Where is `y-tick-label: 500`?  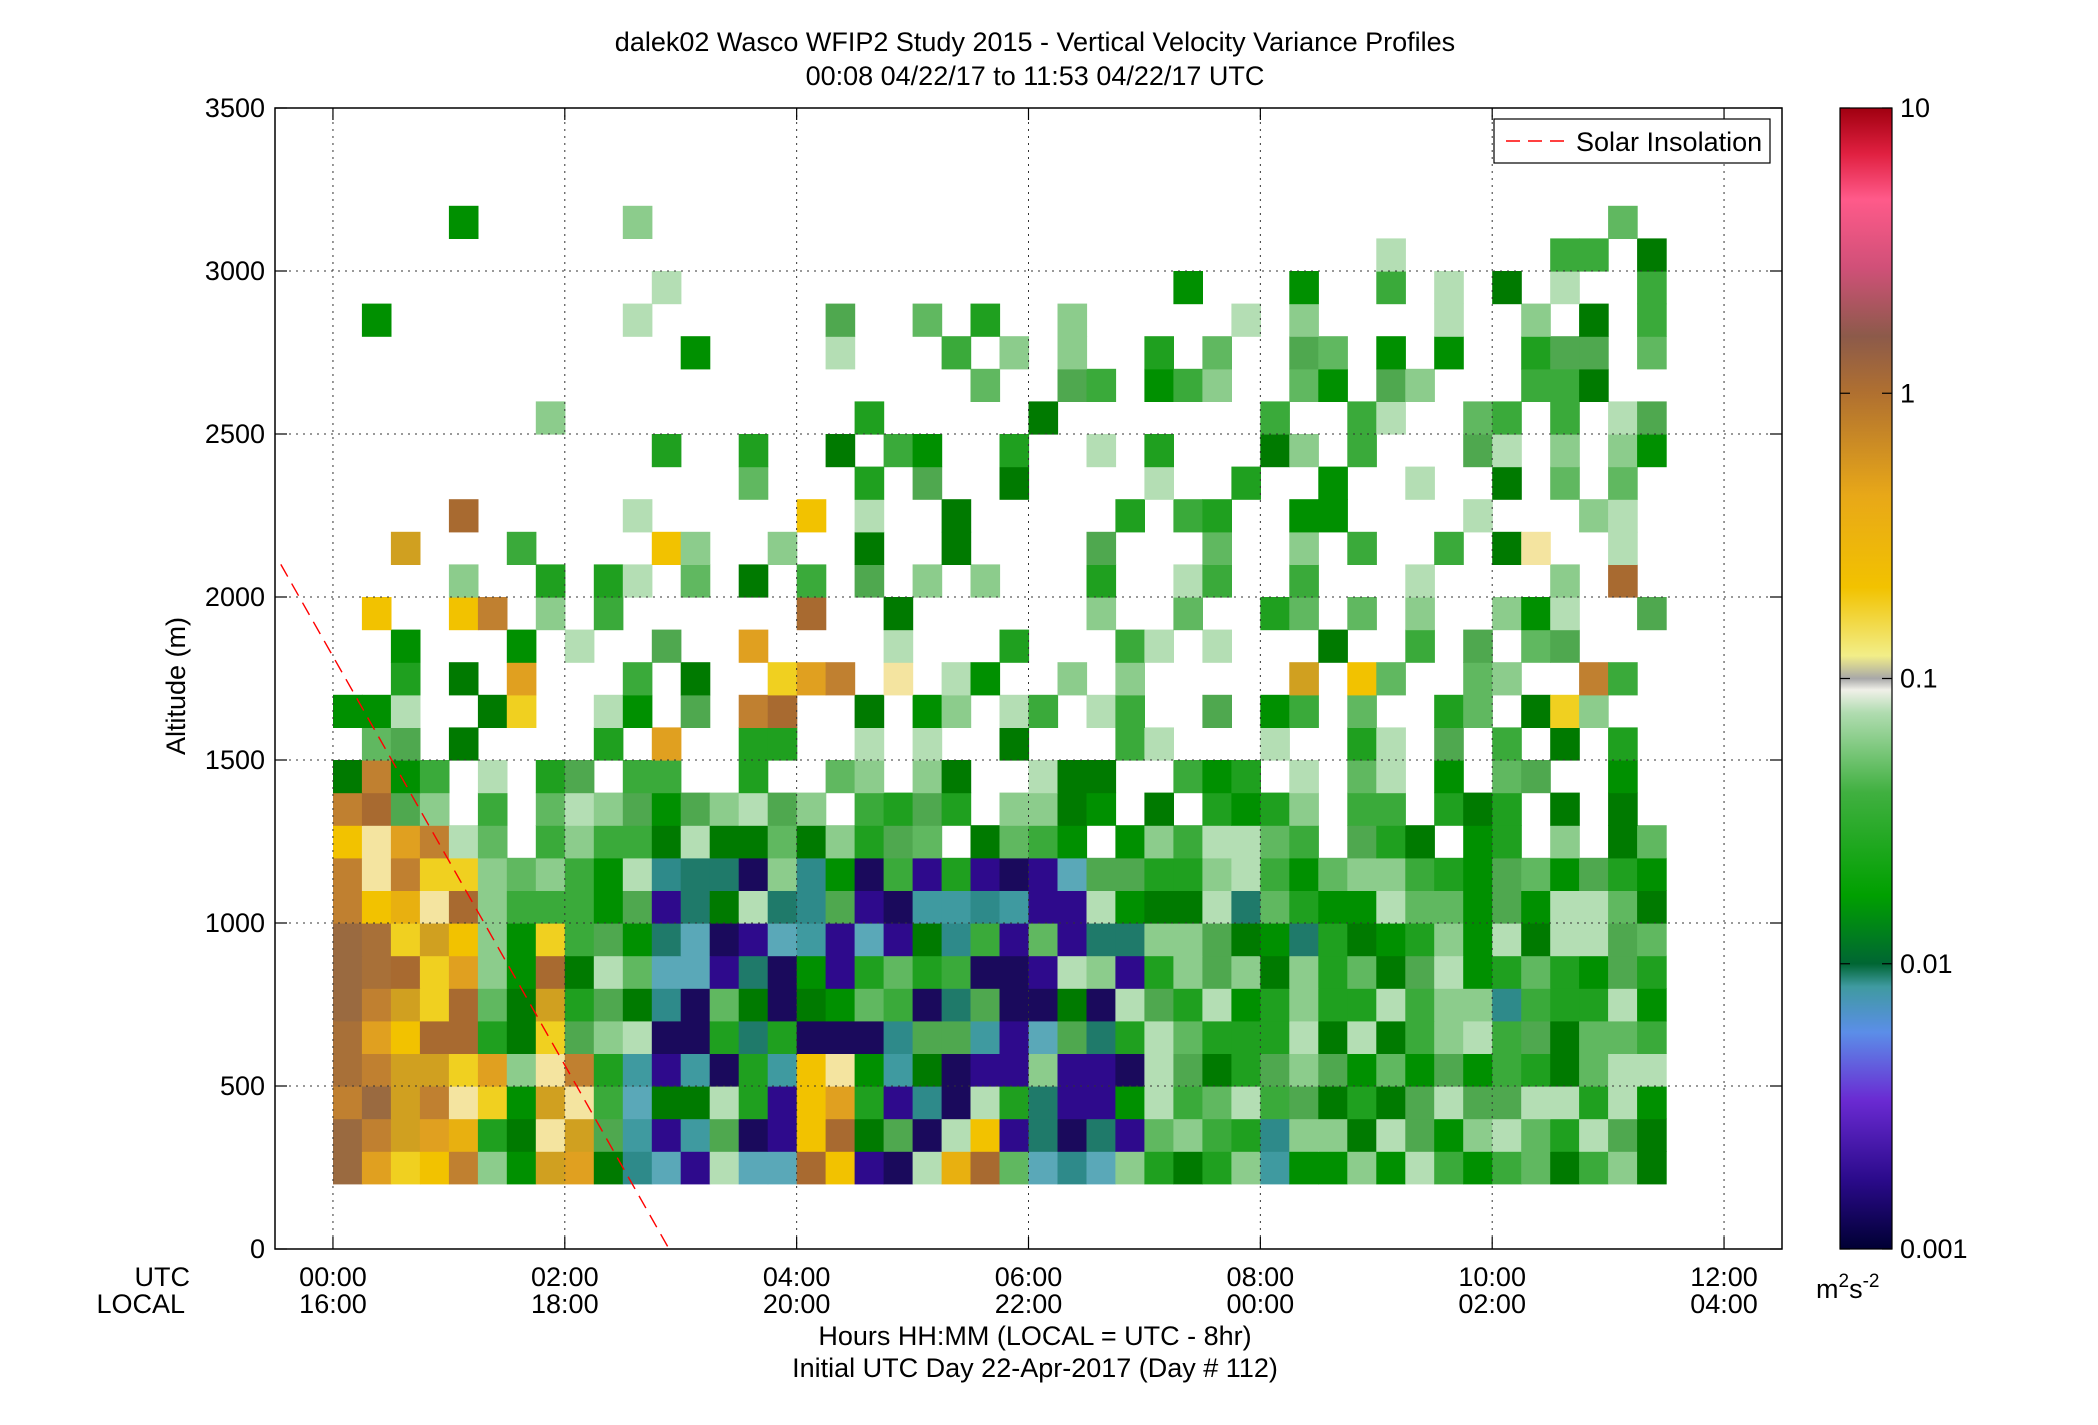
y-tick-label: 500 is located at coordinates (242, 1086).